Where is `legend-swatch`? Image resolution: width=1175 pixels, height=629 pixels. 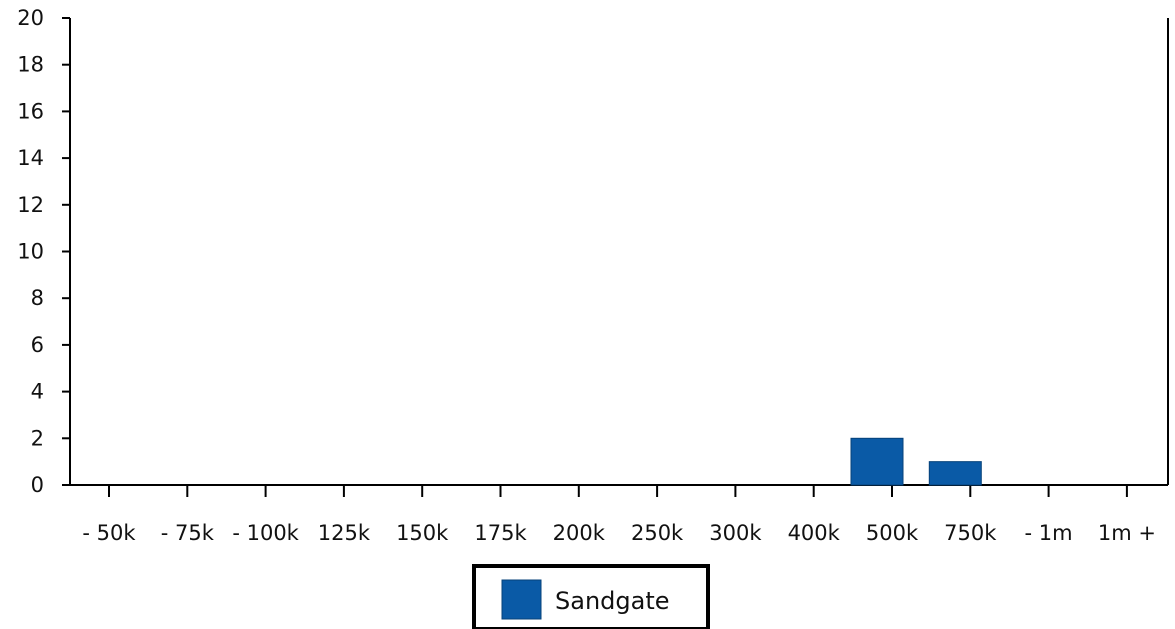 legend-swatch is located at coordinates (521, 599).